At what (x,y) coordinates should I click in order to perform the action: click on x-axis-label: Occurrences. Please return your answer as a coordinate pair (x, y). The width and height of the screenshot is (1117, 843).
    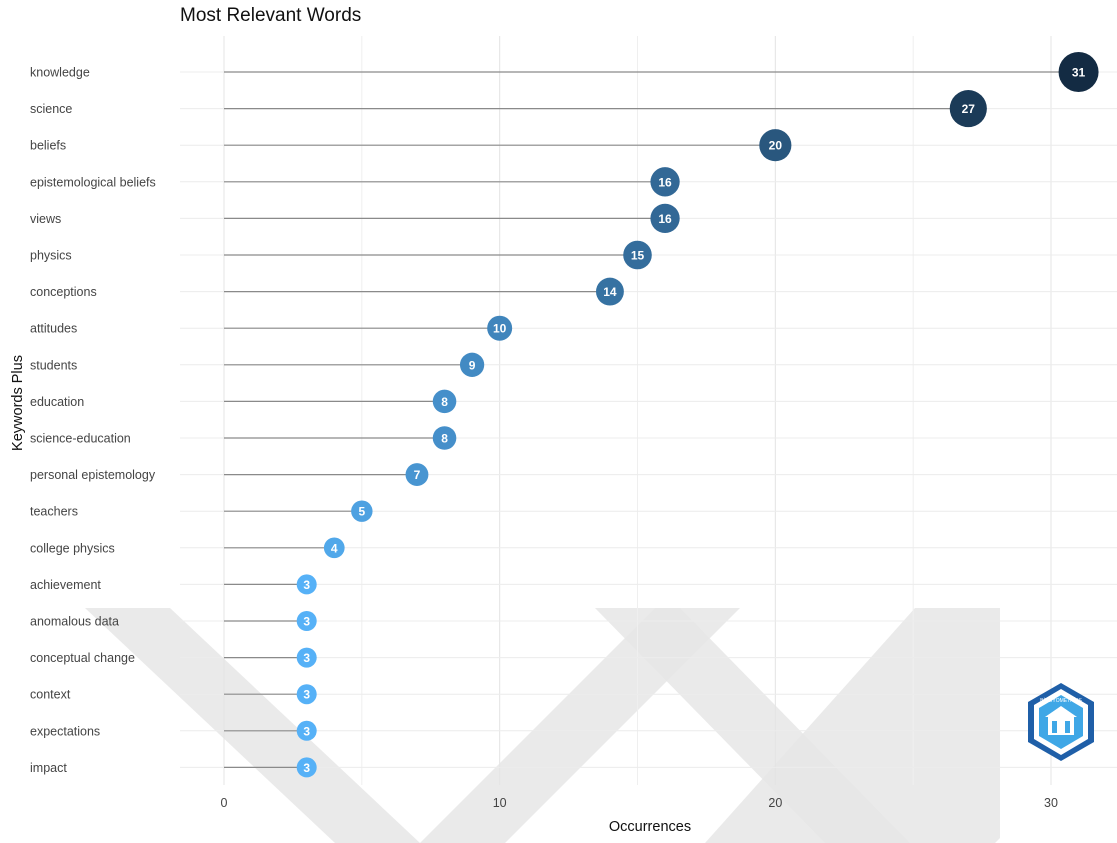
    Looking at the image, I should click on (650, 827).